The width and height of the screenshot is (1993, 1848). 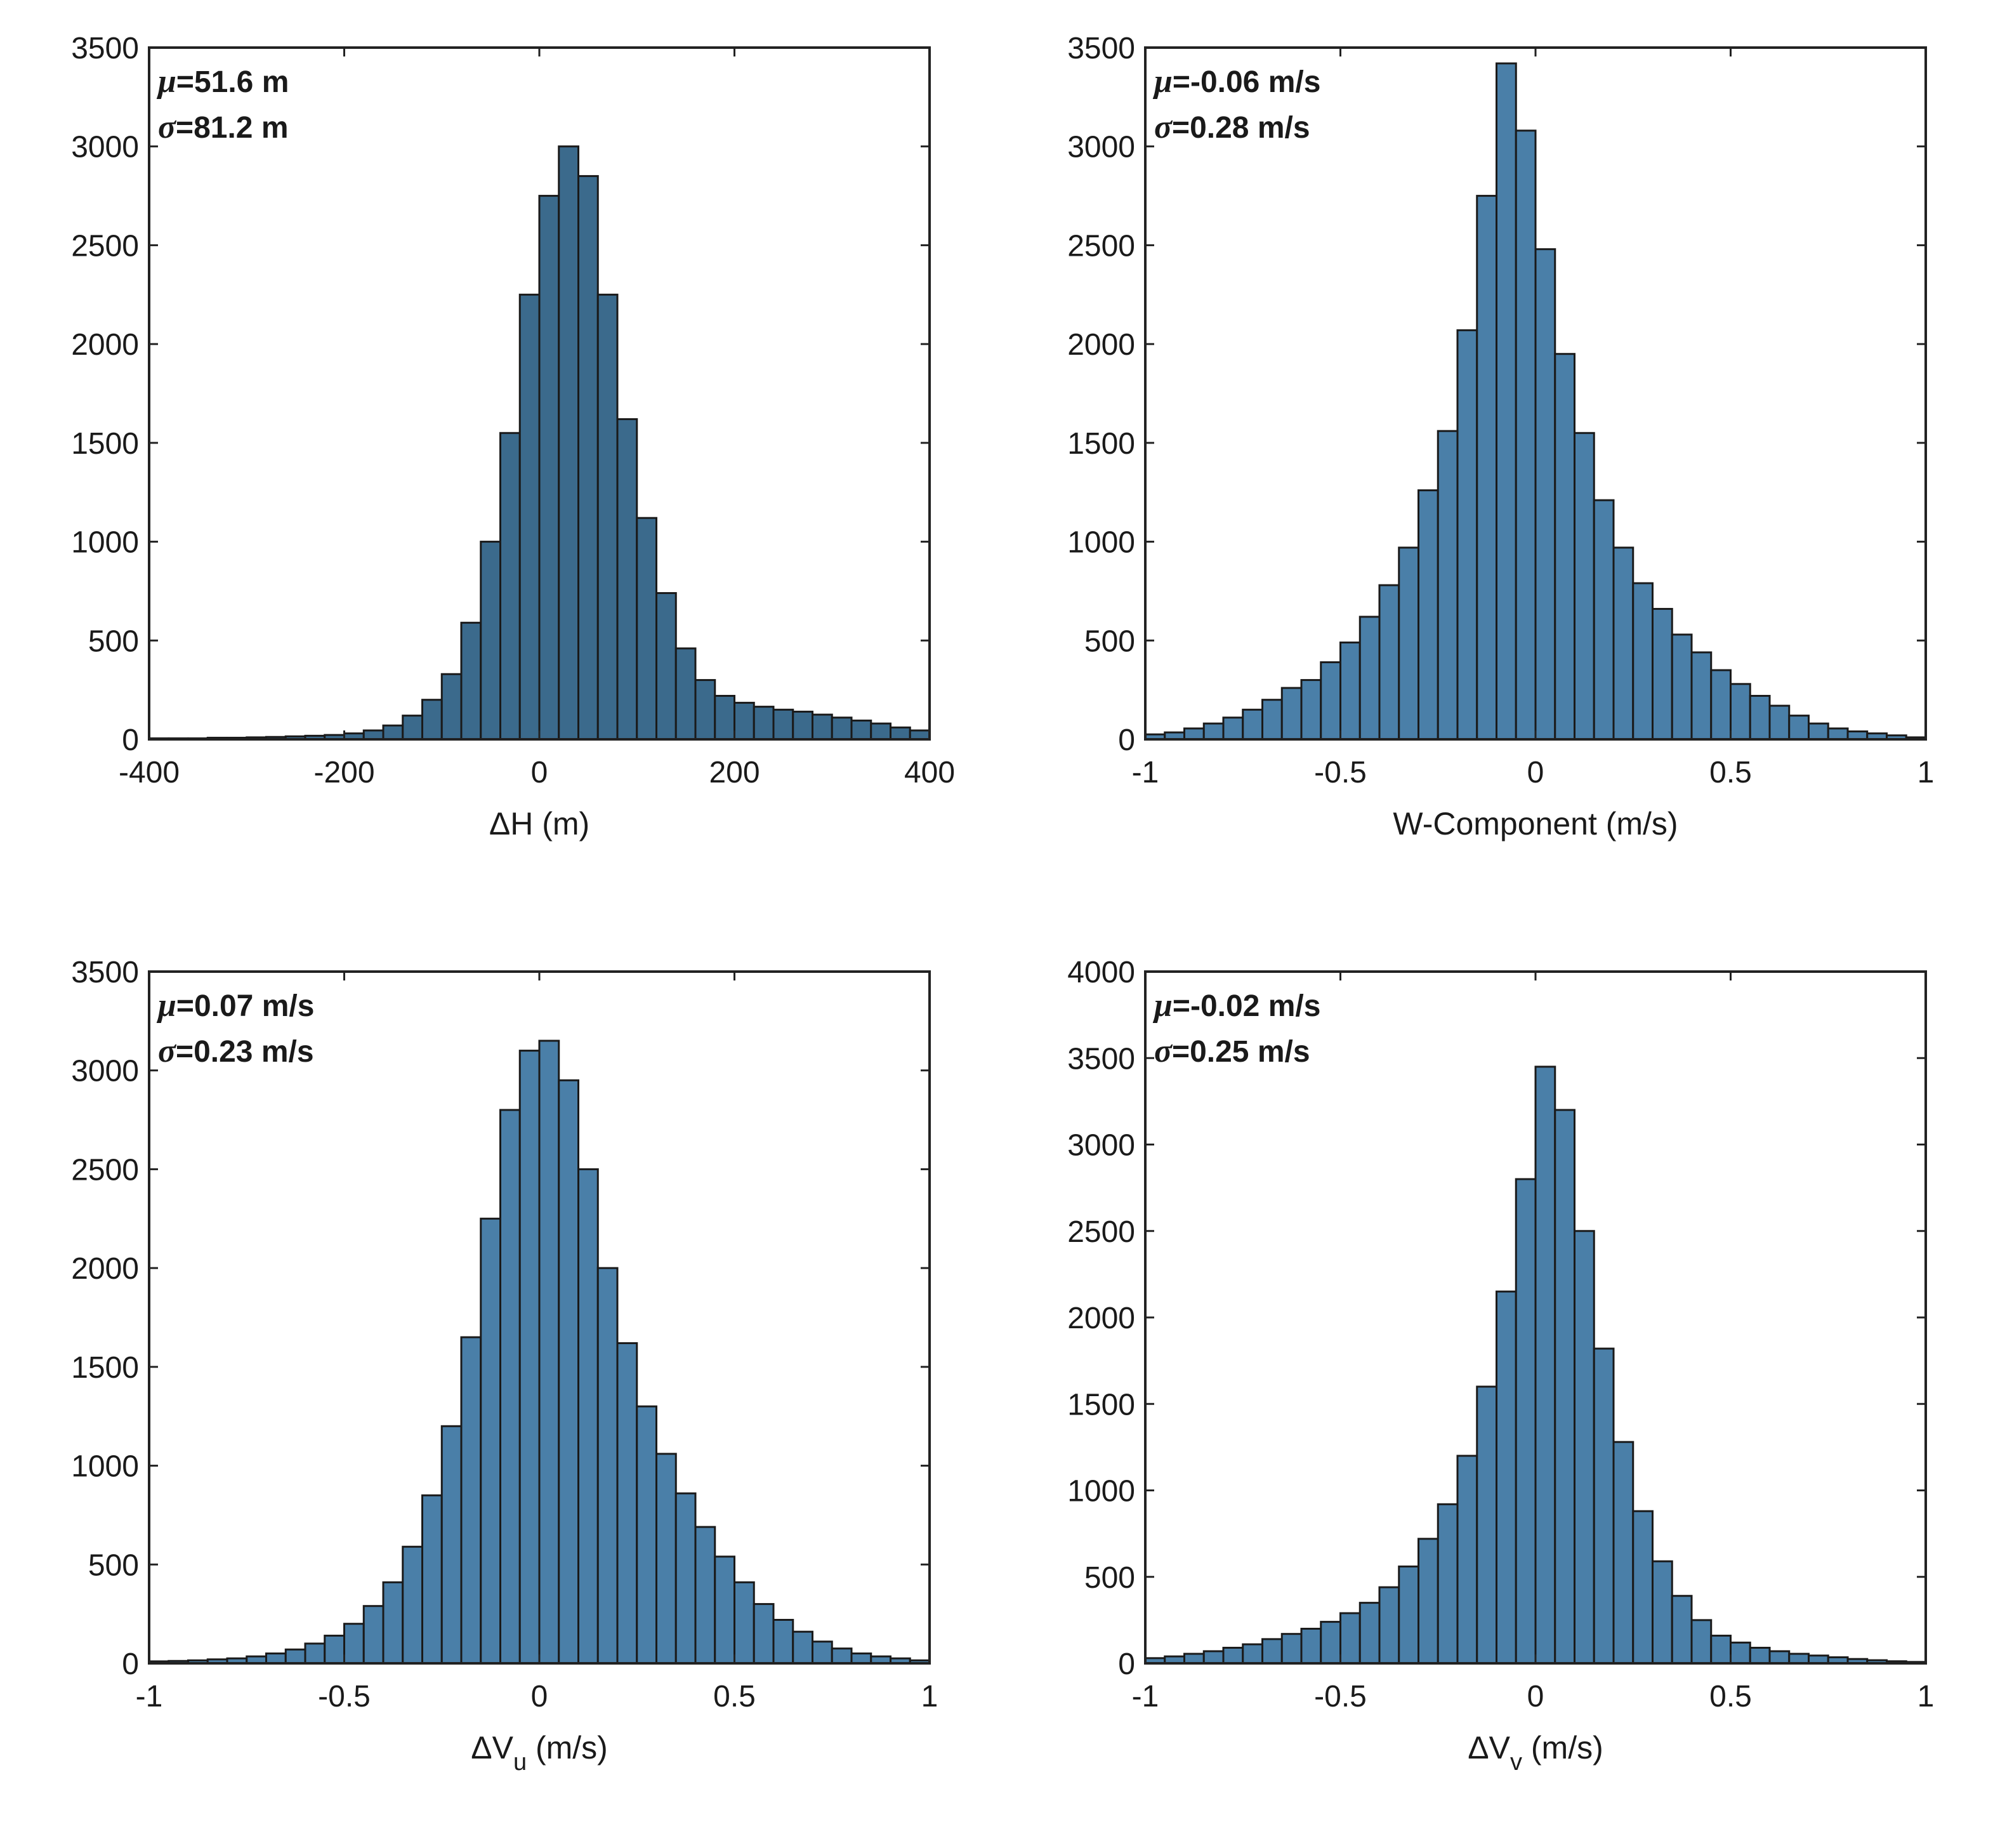 What do you see at coordinates (929, 772) in the screenshot?
I see `x-tick-label: 400` at bounding box center [929, 772].